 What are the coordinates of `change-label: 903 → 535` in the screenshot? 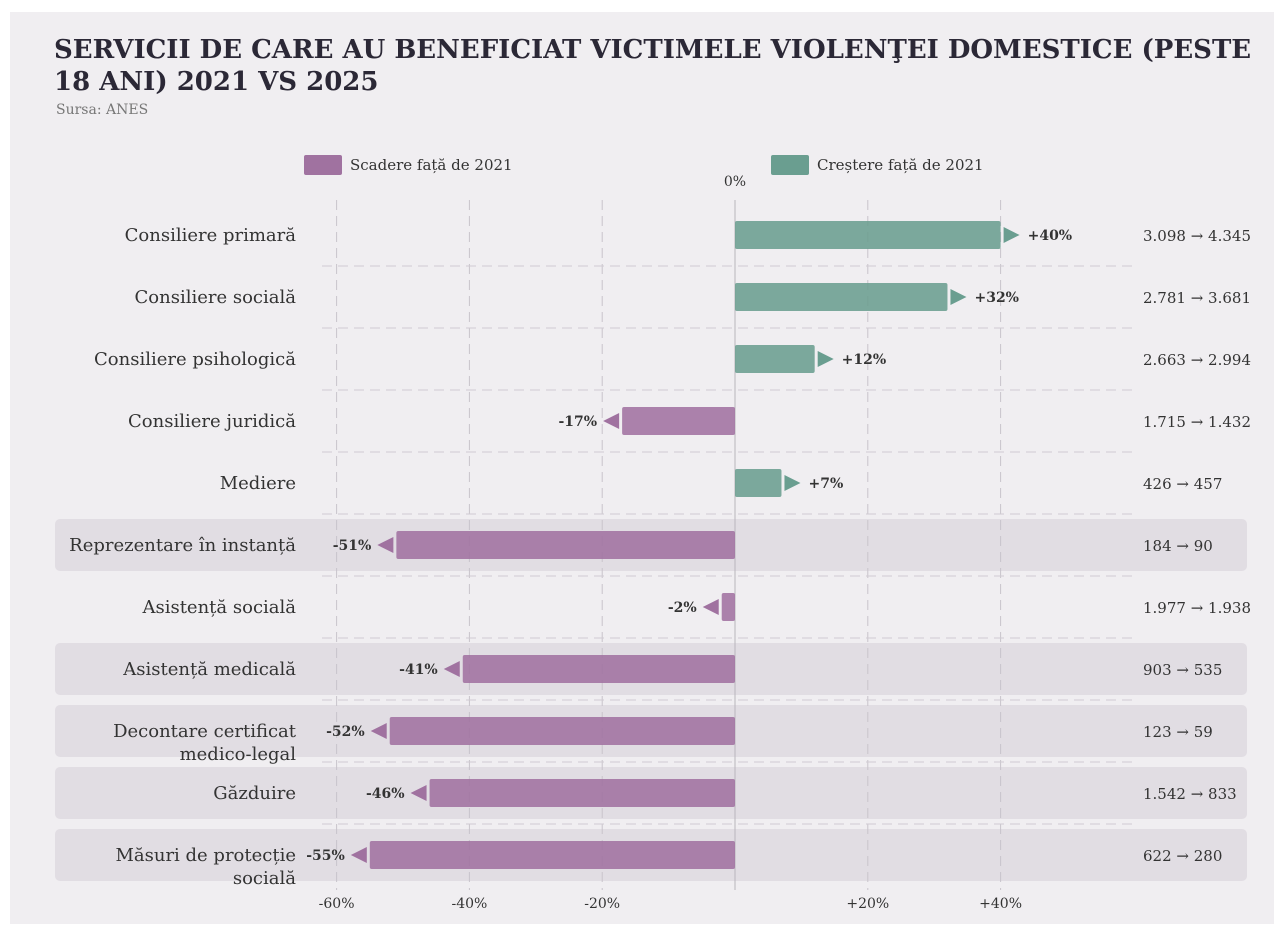 It's located at (1182, 670).